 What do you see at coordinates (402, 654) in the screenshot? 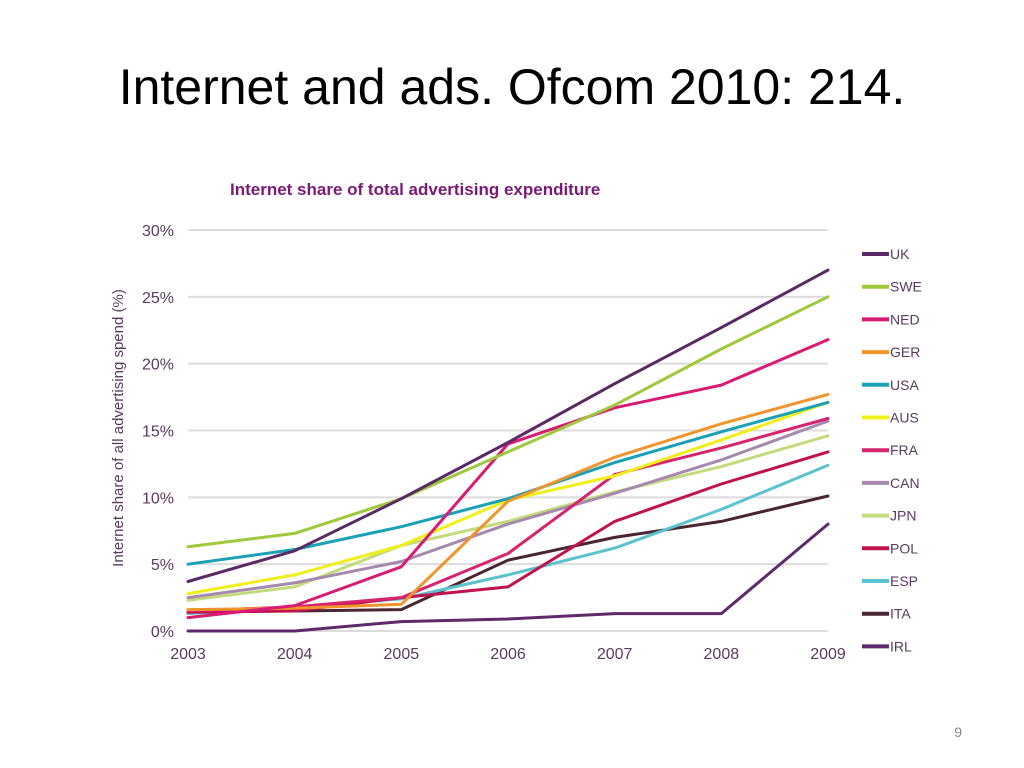
I see `x-tick-label: 2005` at bounding box center [402, 654].